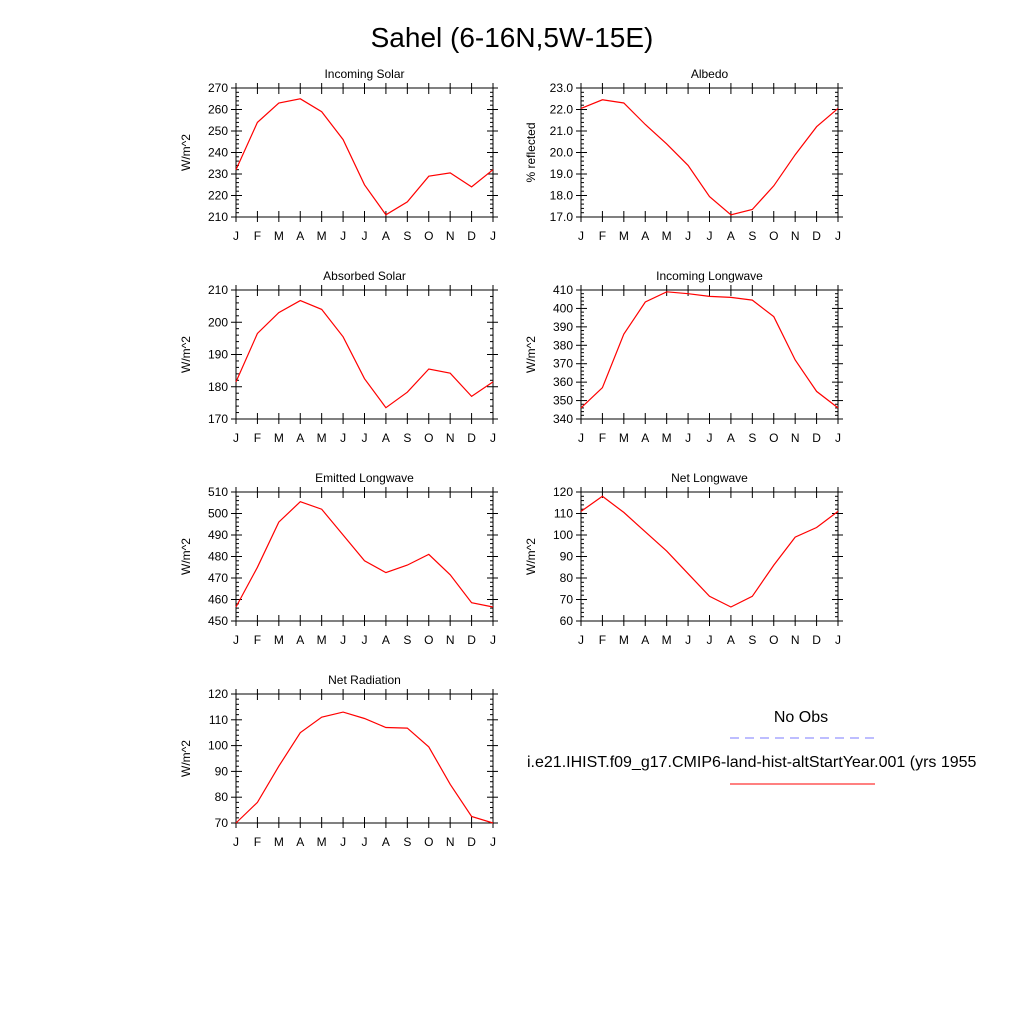 The width and height of the screenshot is (1024, 1024). What do you see at coordinates (186, 354) in the screenshot?
I see `absorbed-solar-ylabel: W/m^2` at bounding box center [186, 354].